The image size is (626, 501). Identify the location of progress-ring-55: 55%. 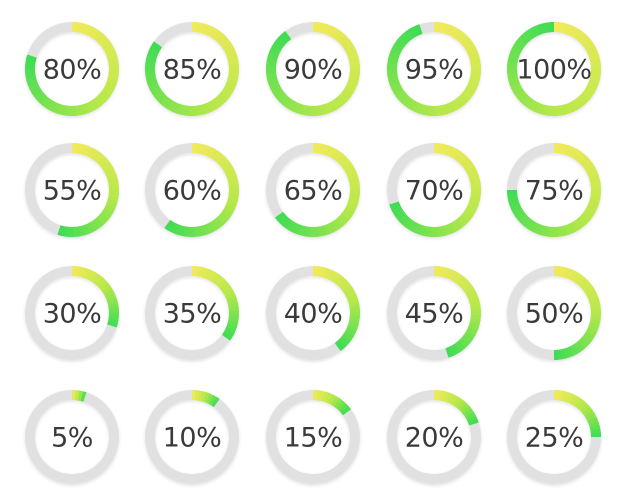
(72, 190).